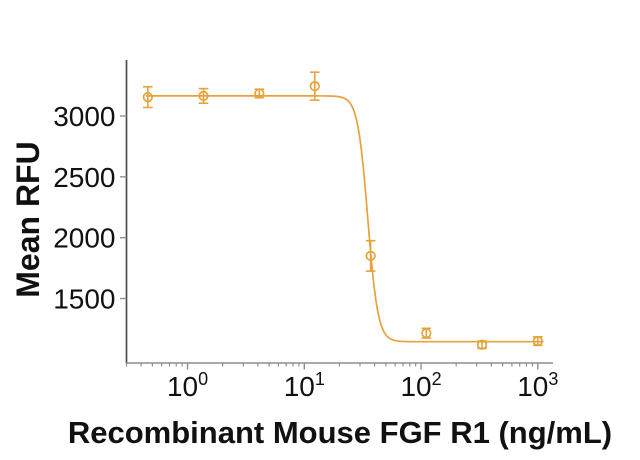 This screenshot has height=460, width=640. I want to click on y-axis-title: Mean RFU, so click(28, 219).